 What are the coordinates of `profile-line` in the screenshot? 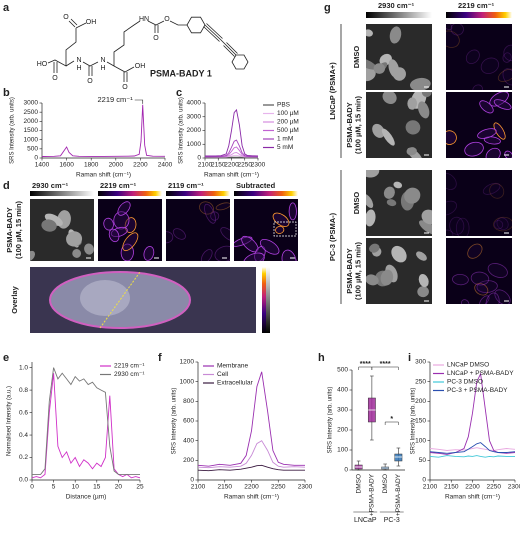 It's located at (120, 300).